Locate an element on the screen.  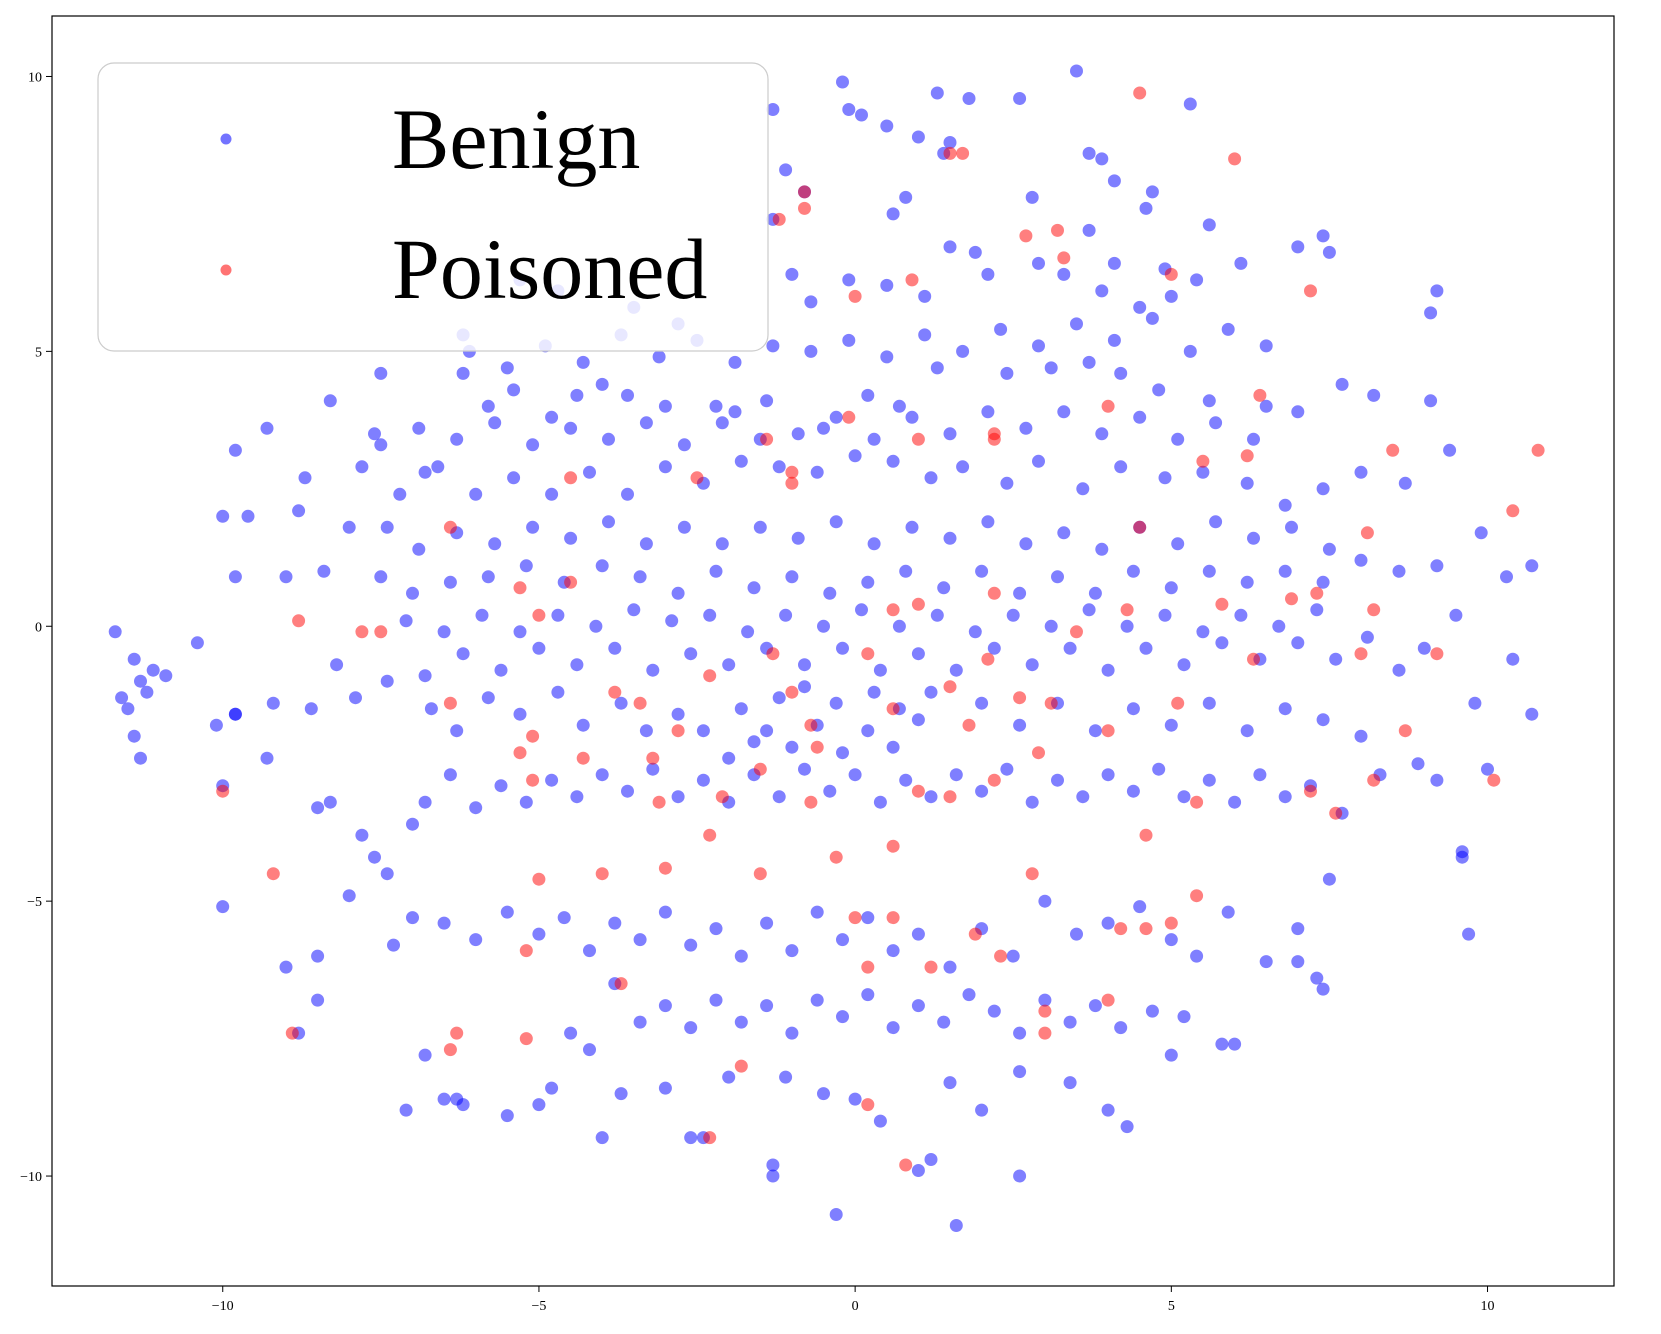
legend-label-poisoned: Poisoned is located at coordinates (549, 269).